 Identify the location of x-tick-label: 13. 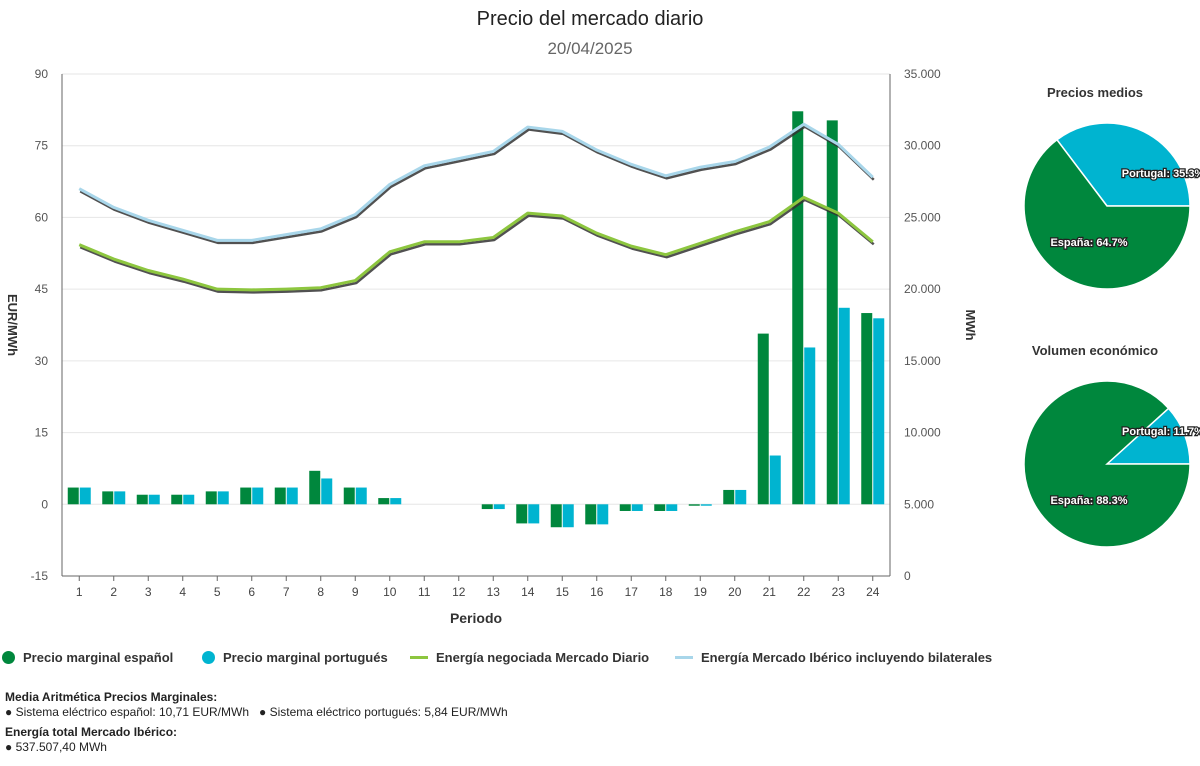
(494, 592).